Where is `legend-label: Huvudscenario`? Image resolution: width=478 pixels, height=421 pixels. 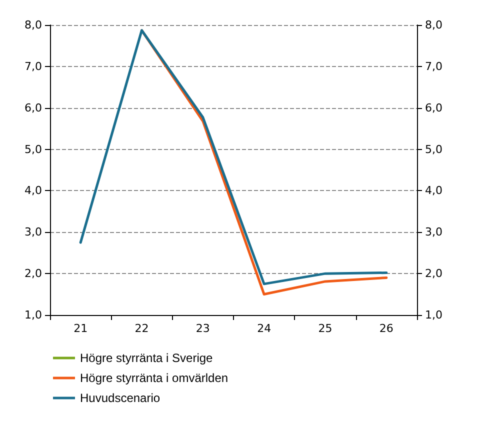 legend-label: Huvudscenario is located at coordinates (120, 398).